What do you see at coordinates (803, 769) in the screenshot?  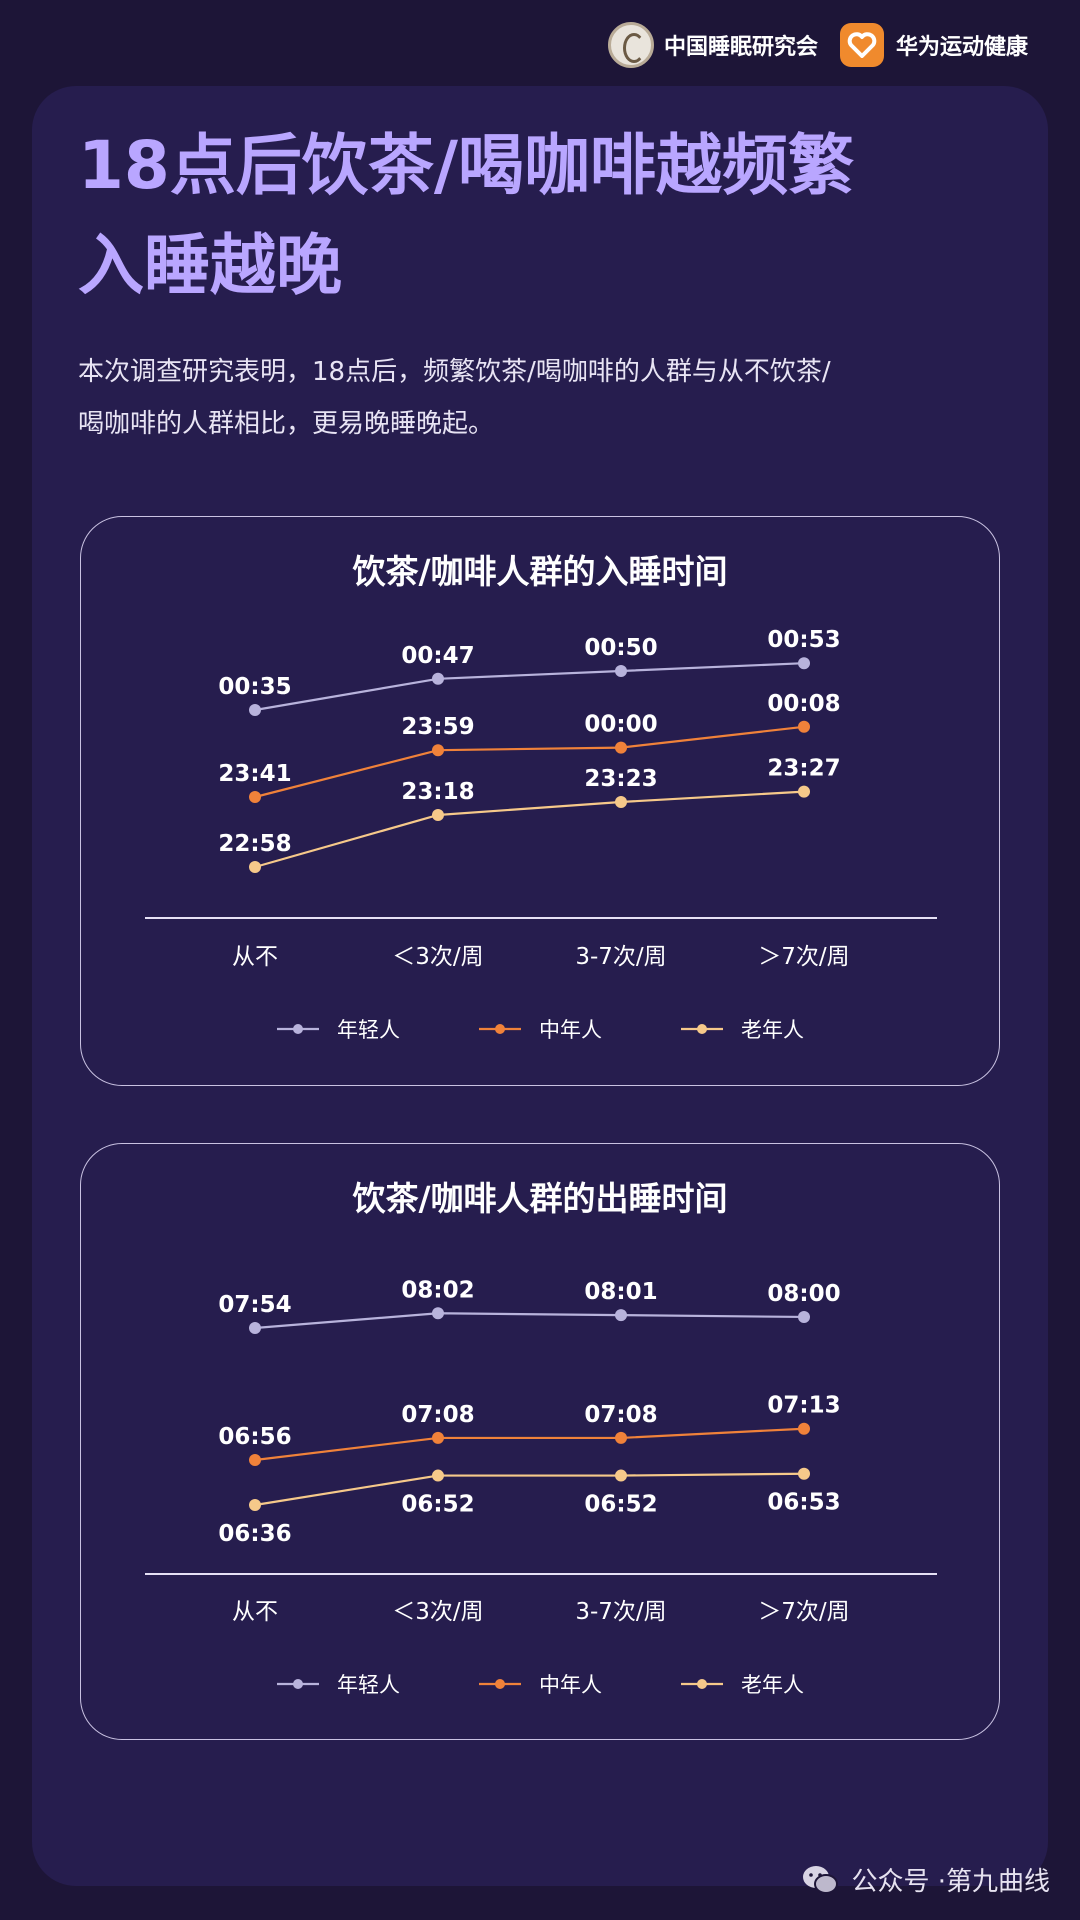 I see `data-label: 23:27` at bounding box center [803, 769].